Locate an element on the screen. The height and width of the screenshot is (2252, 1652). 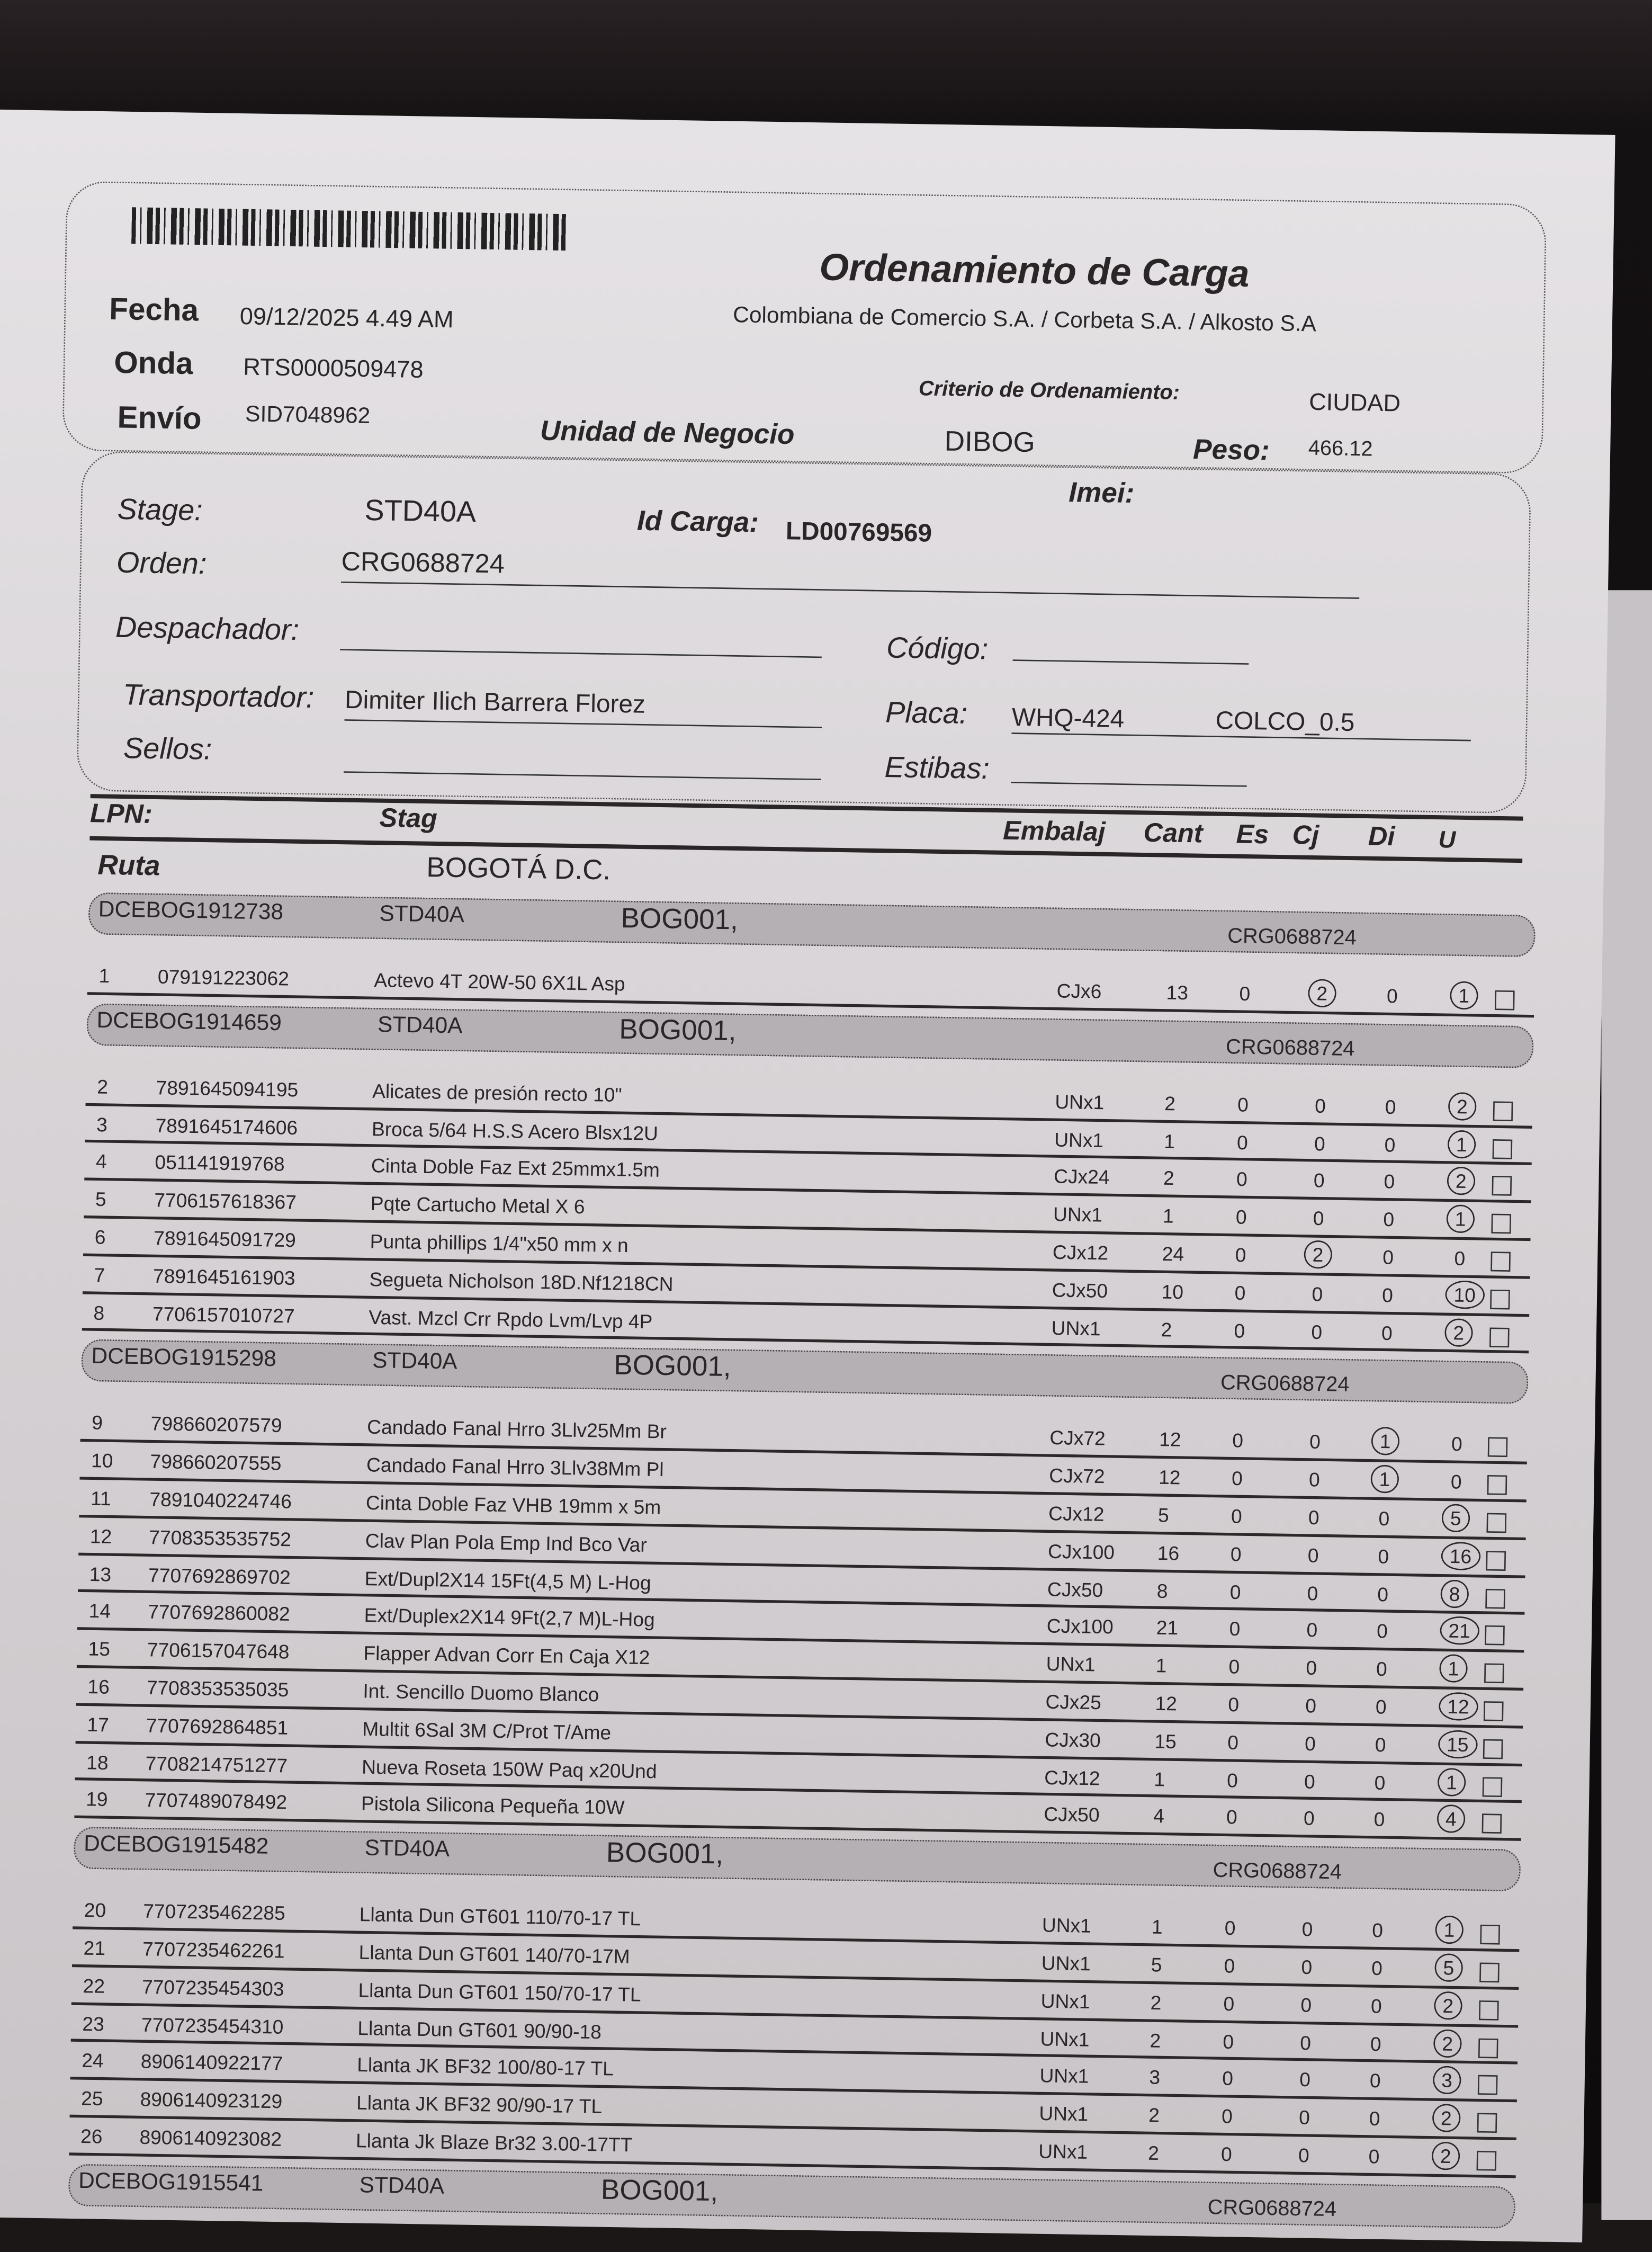
cell-desc: Ext/Duplex2X14 9Ft(2,7 M)L-Hog is located at coordinates (510, 1617).